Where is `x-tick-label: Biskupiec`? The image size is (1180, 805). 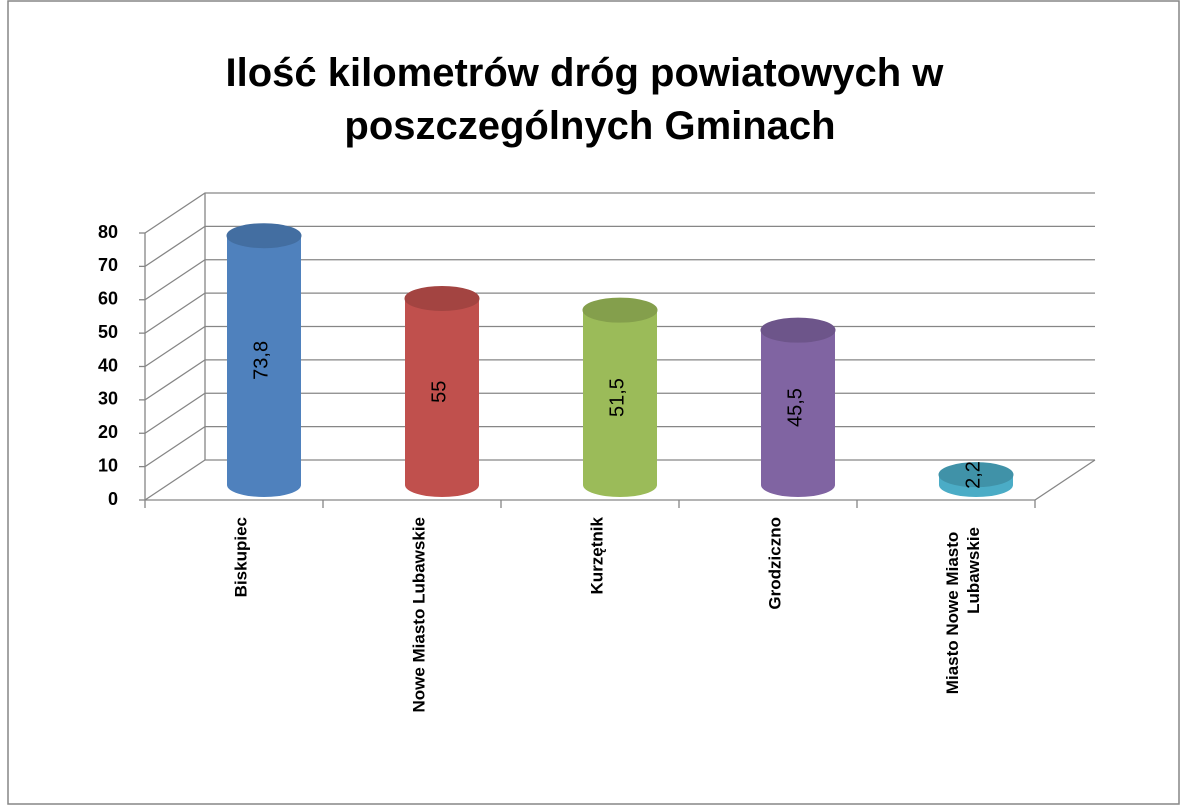 x-tick-label: Biskupiec is located at coordinates (240, 557).